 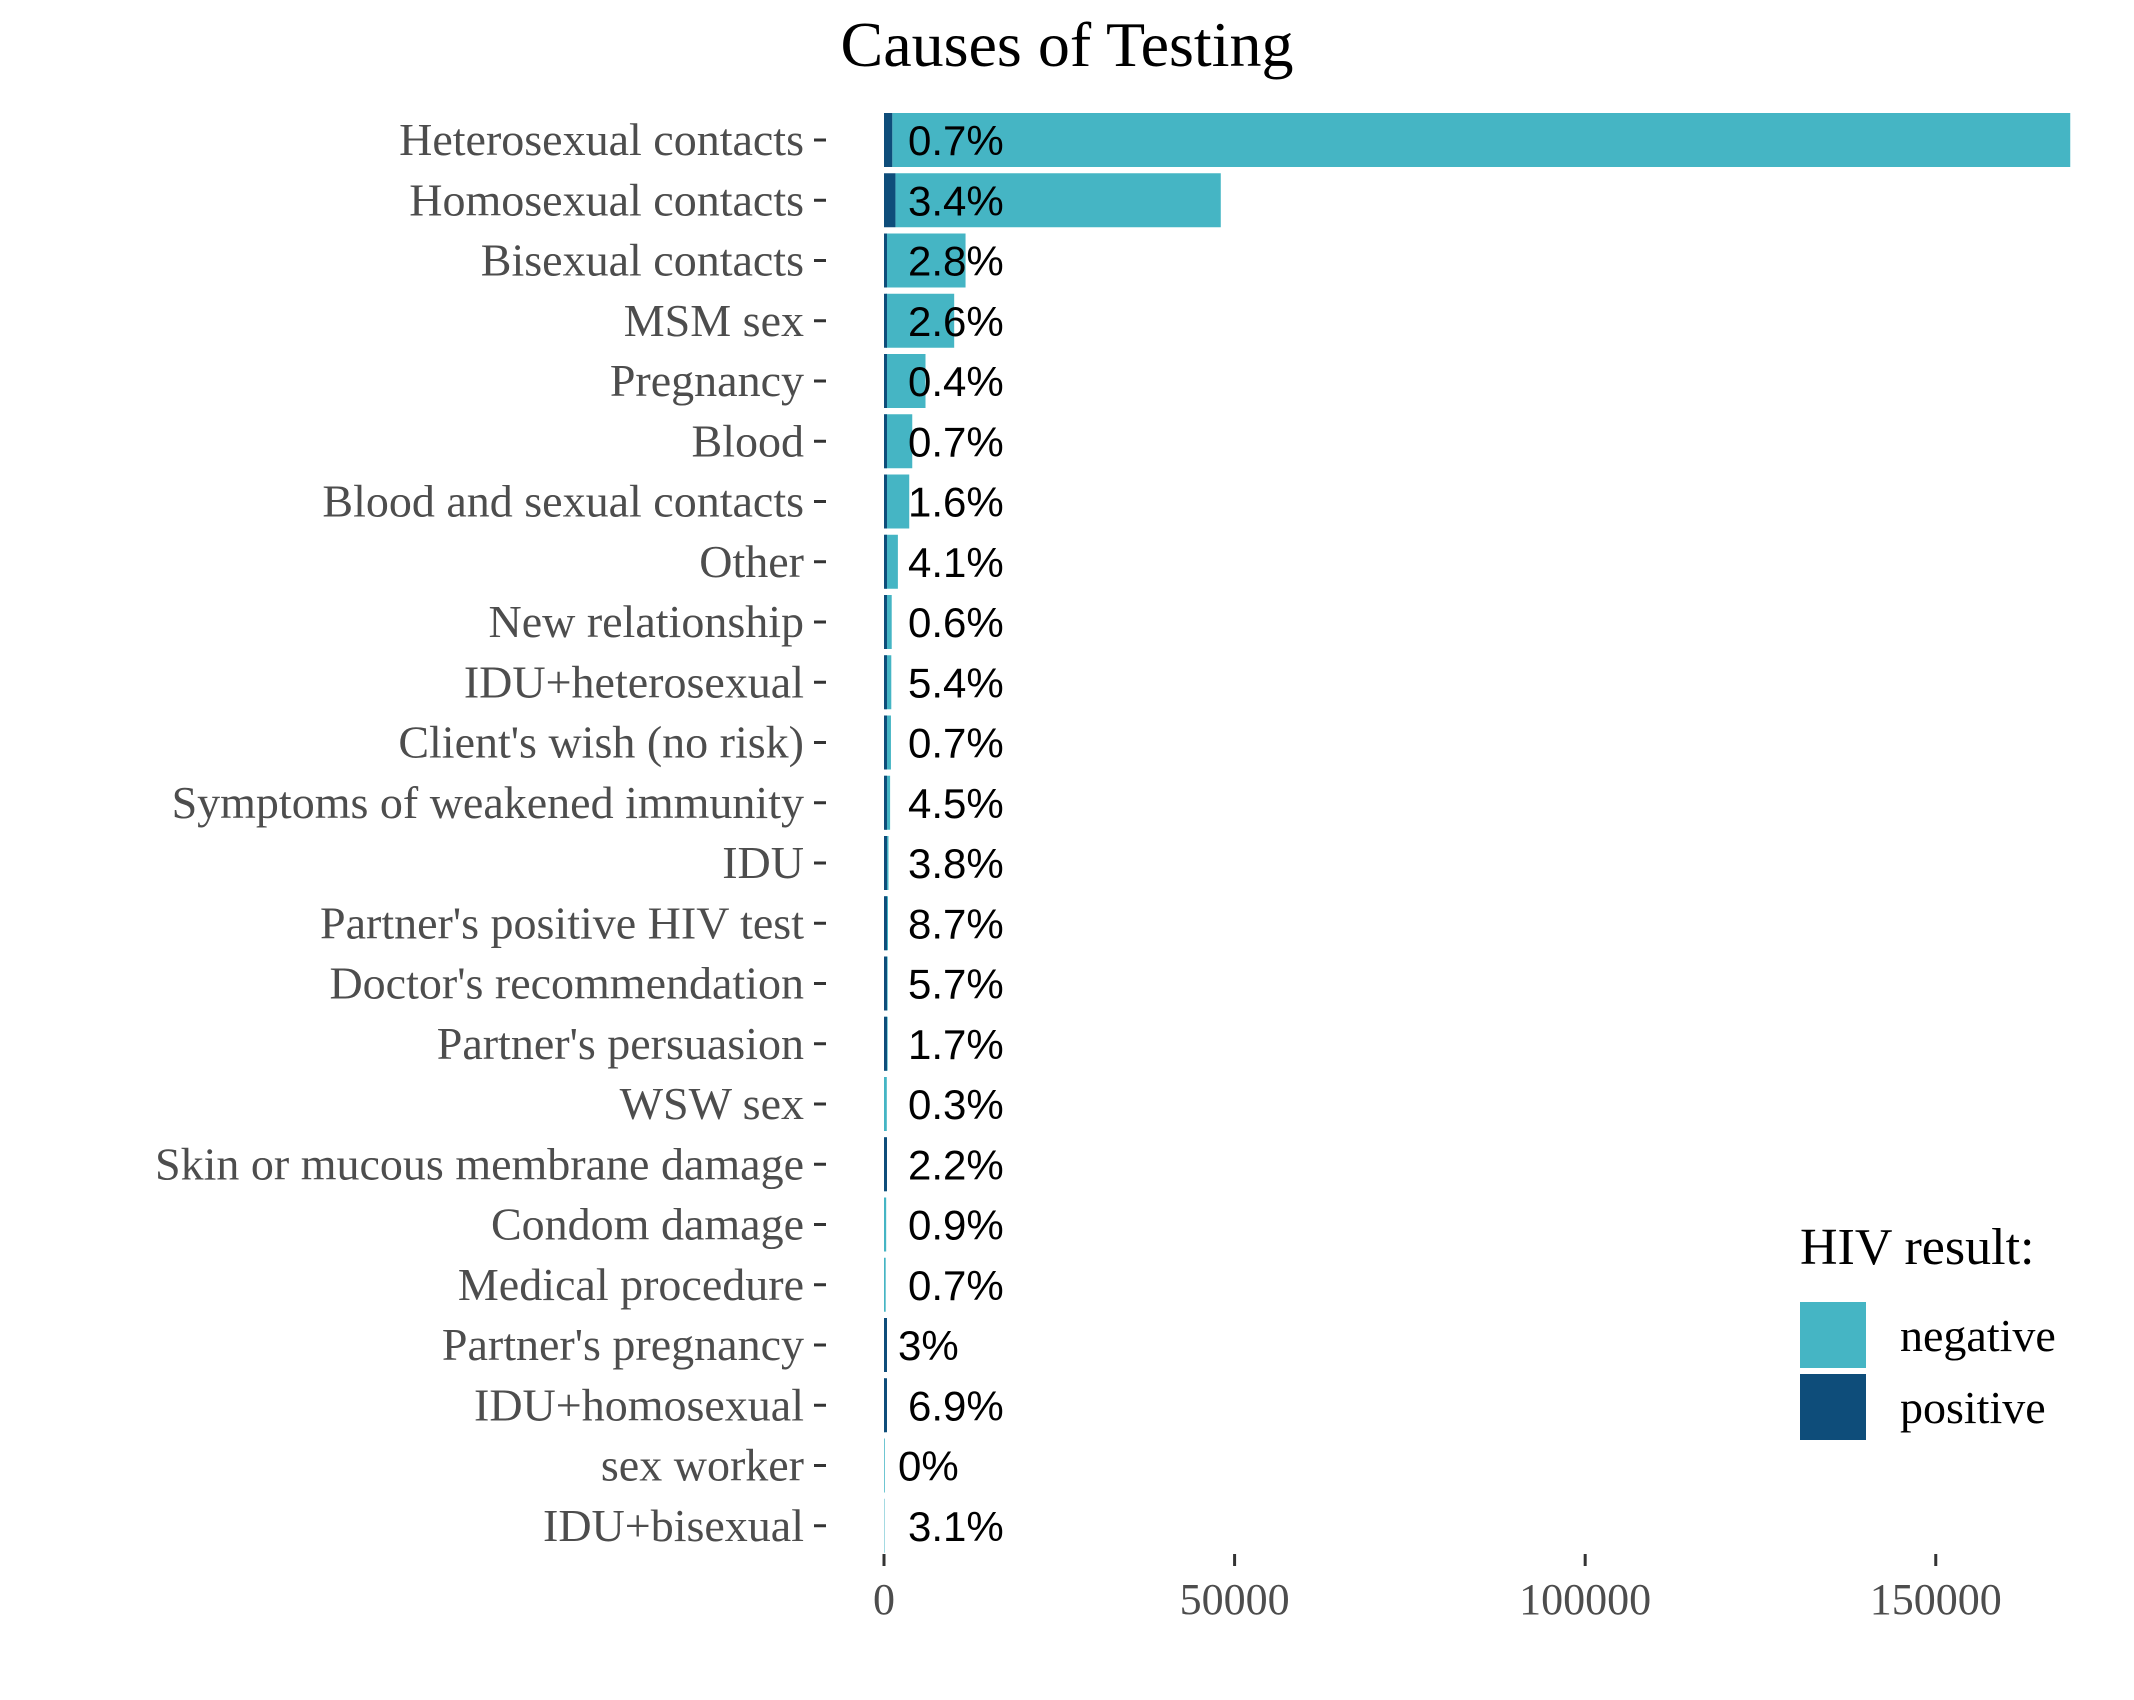 I want to click on category-label: Partner's pregnancy, so click(x=623, y=1344).